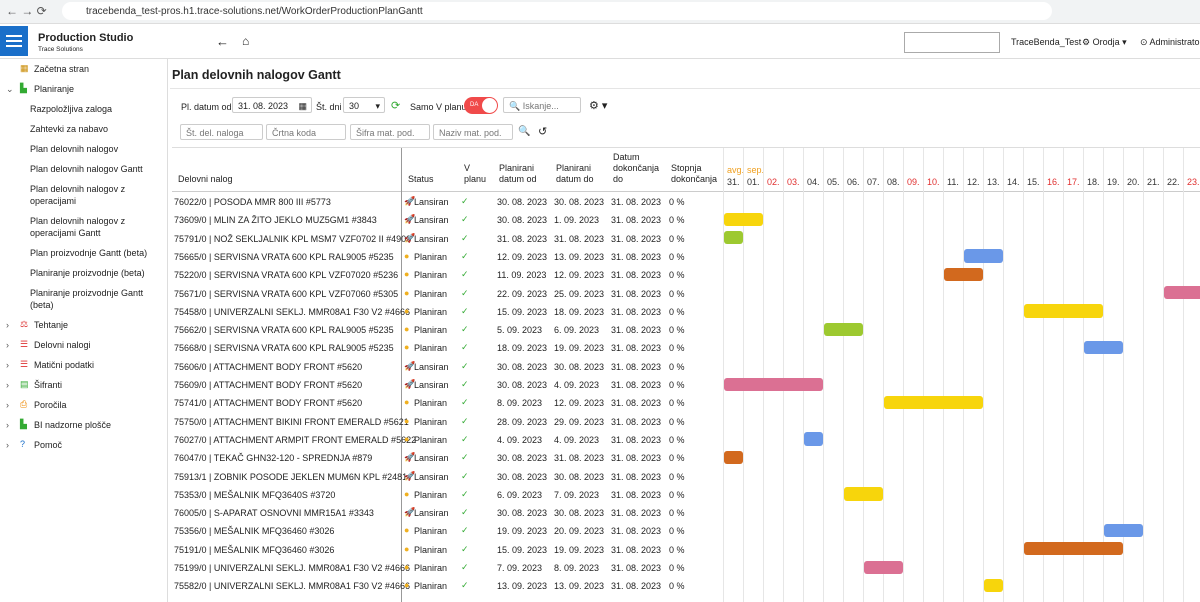  Describe the element at coordinates (598, 106) in the screenshot. I see `settings: ⚙ ▾` at that location.